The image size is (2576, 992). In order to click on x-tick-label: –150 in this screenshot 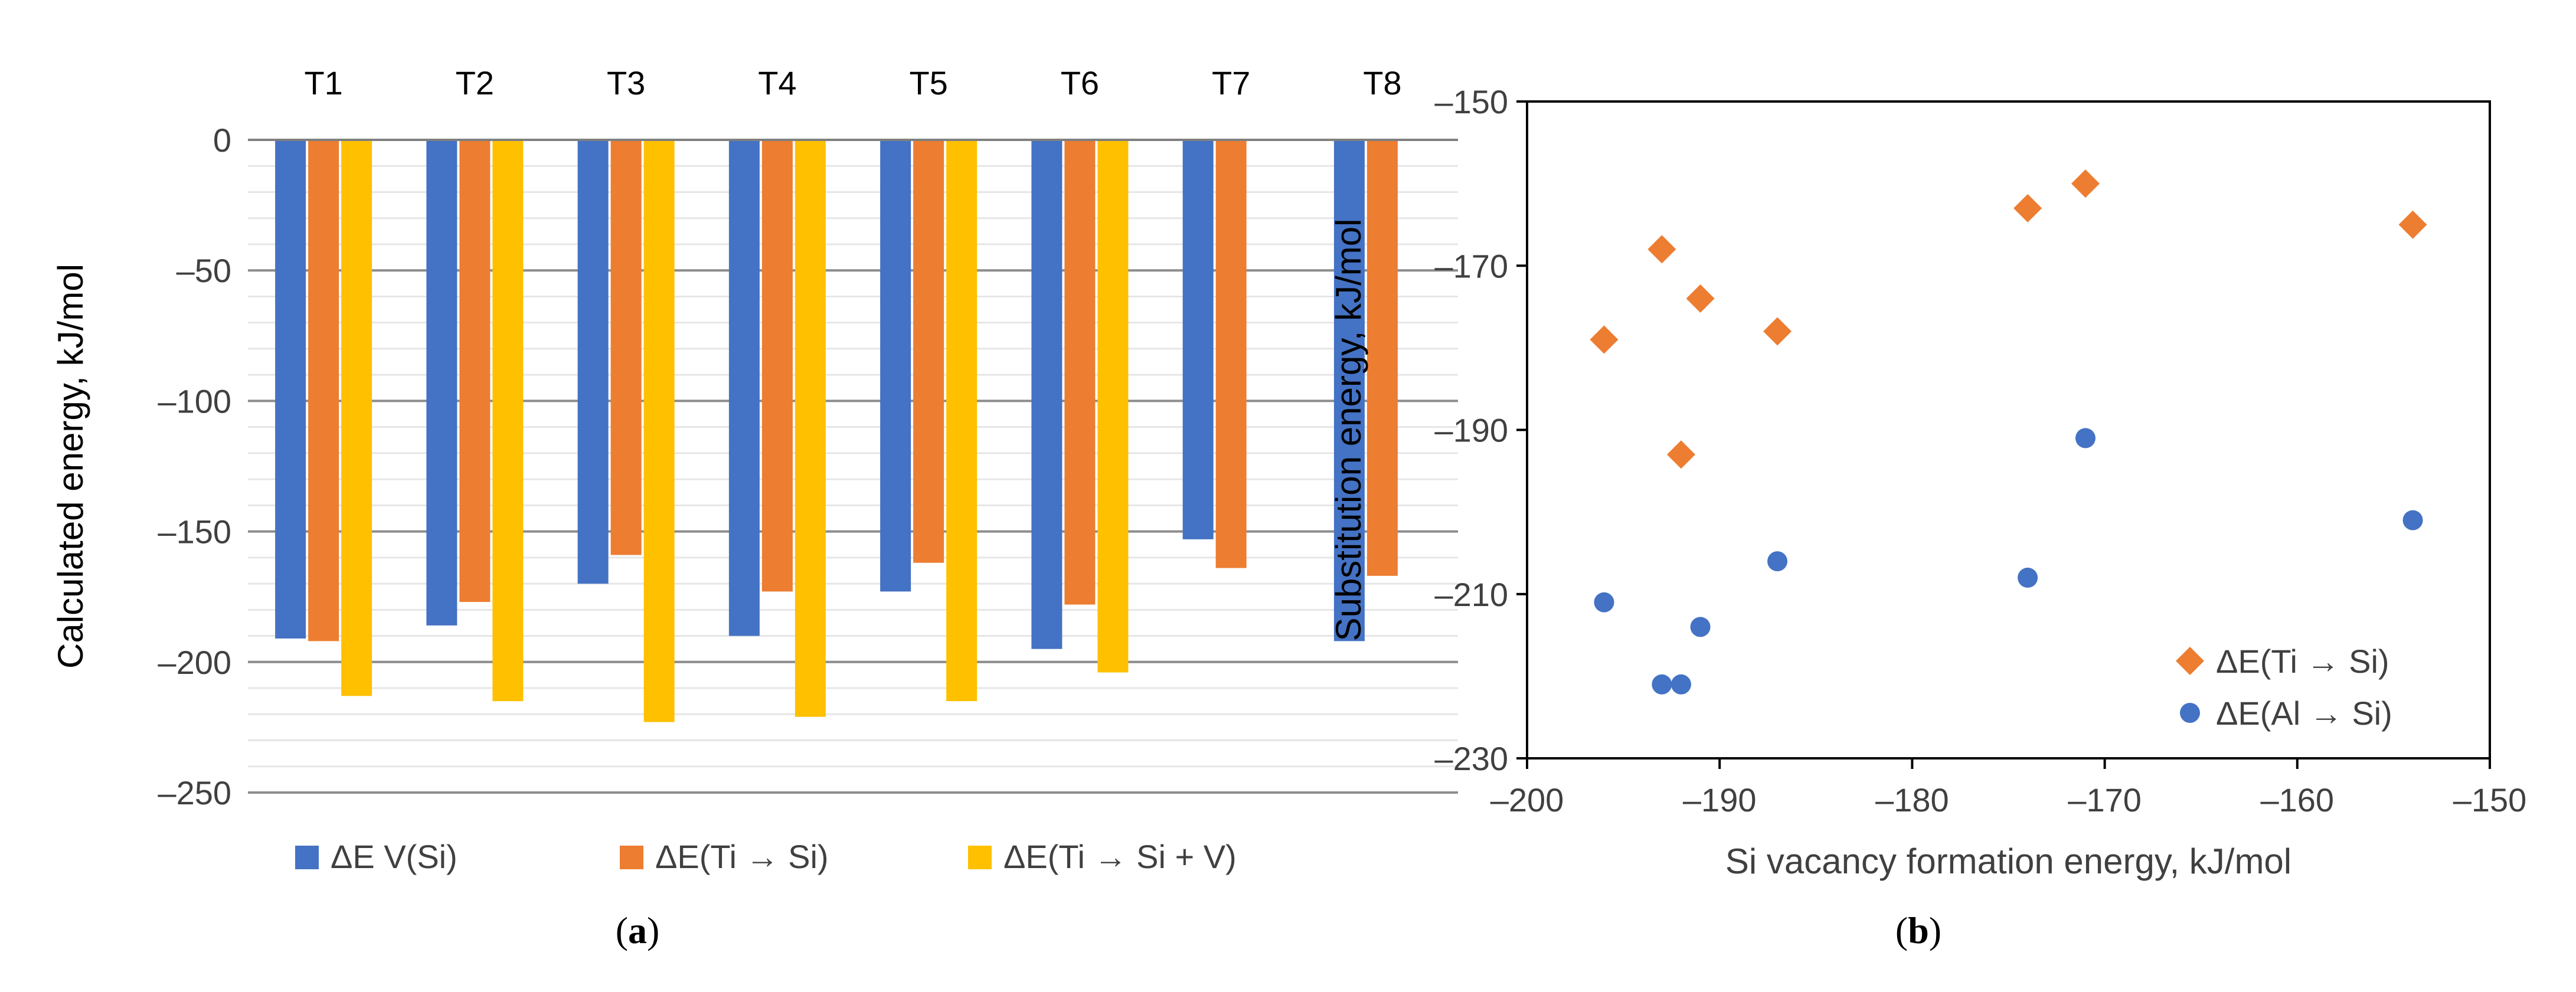, I will do `click(2490, 800)`.